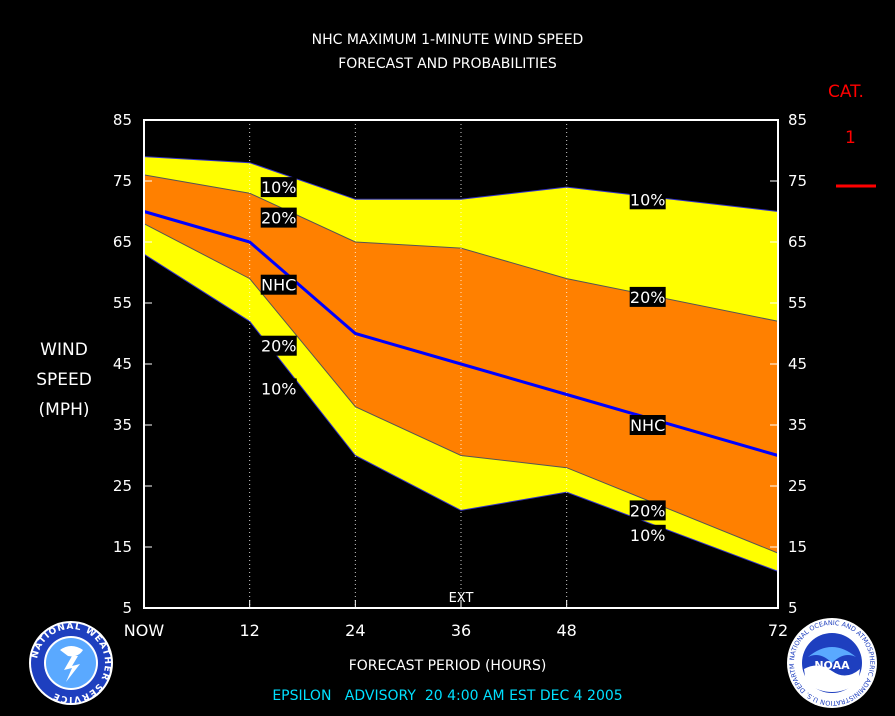  Describe the element at coordinates (64, 410) in the screenshot. I see `y-axis-title-line: (MPH)` at that location.